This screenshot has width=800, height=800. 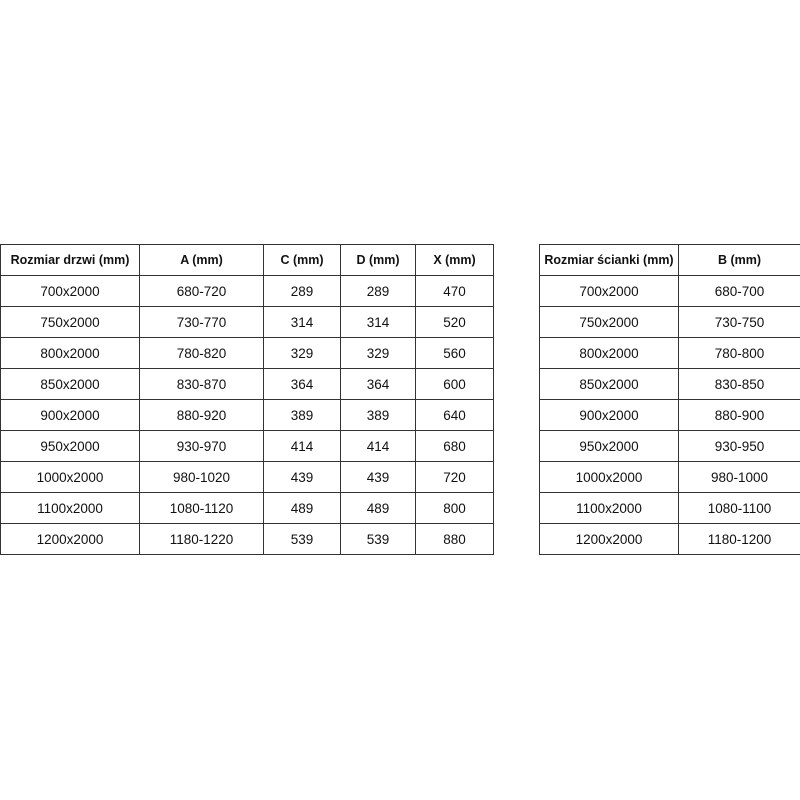 I want to click on column-header: Rozmiar ścianki (mm), so click(x=609, y=260).